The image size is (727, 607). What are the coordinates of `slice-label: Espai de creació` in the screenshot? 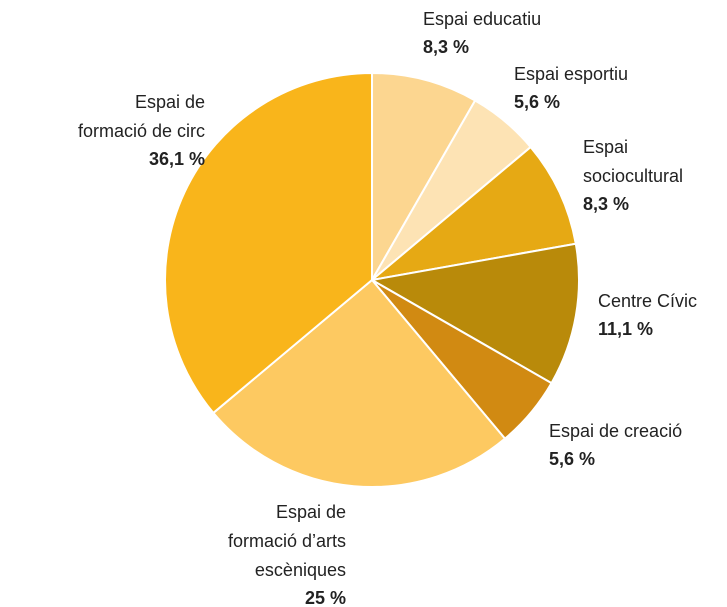 It's located at (615, 431).